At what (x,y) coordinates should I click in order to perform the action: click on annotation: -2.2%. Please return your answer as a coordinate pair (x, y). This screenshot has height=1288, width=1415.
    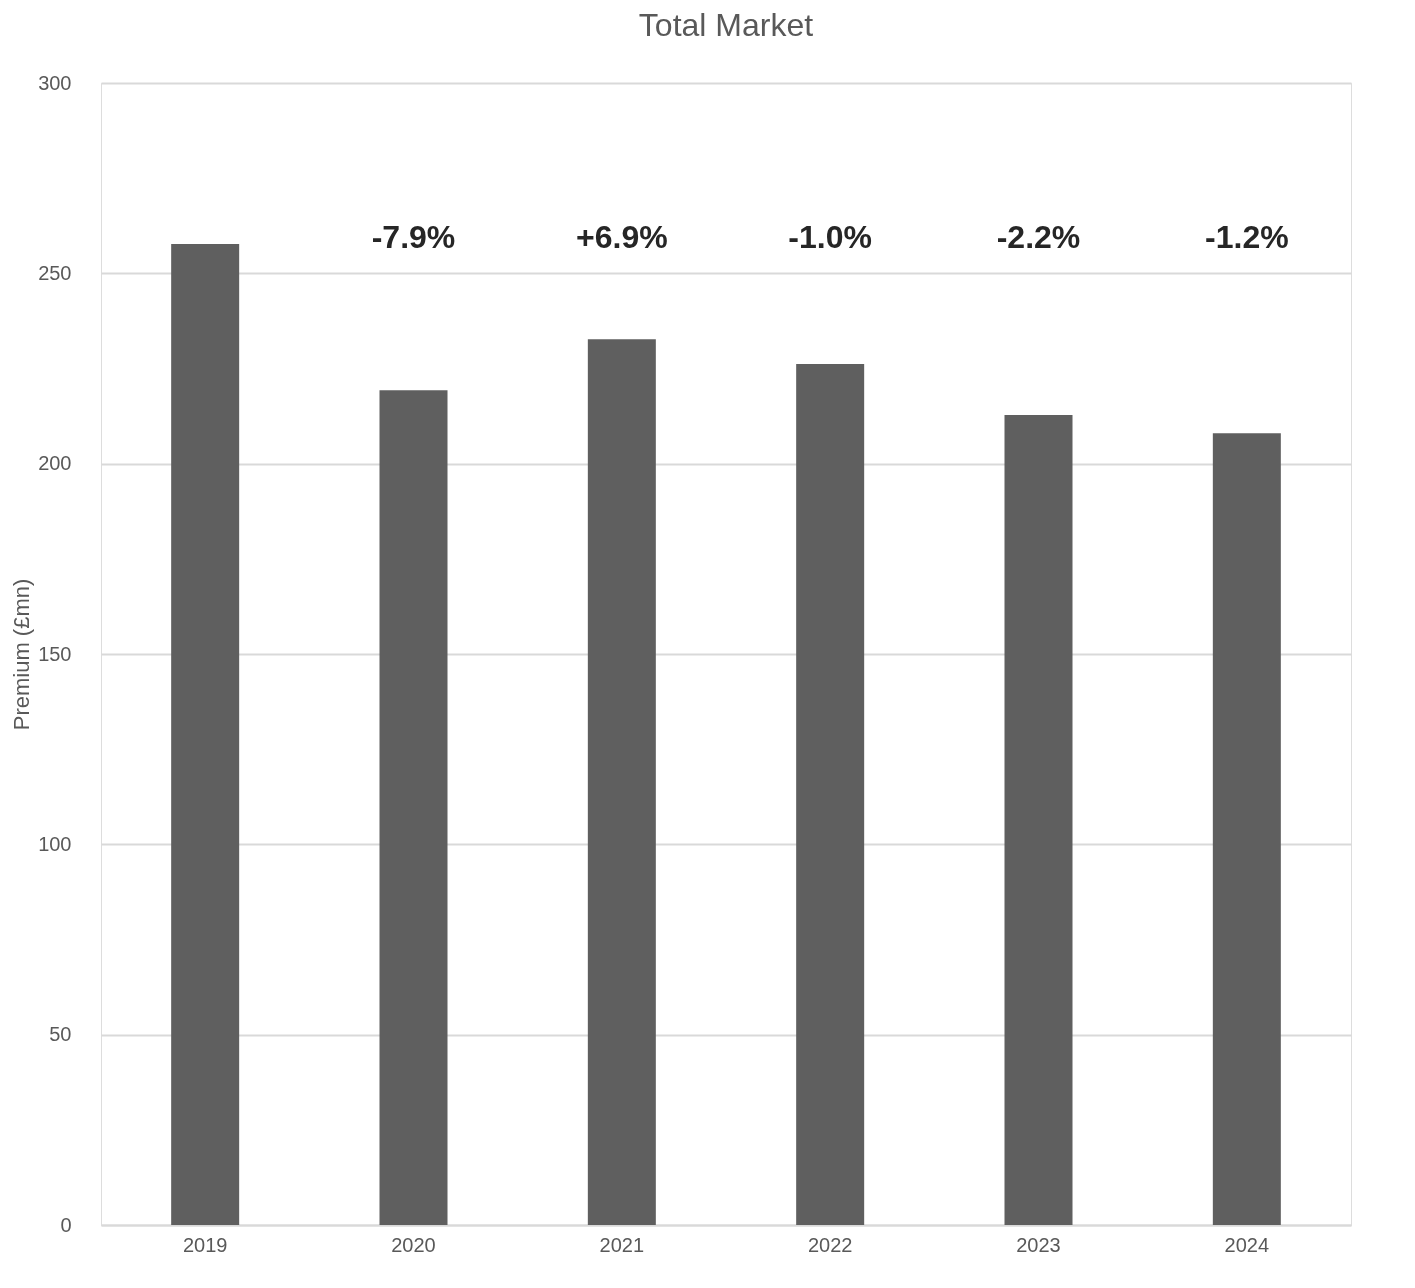
    Looking at the image, I should click on (1038, 237).